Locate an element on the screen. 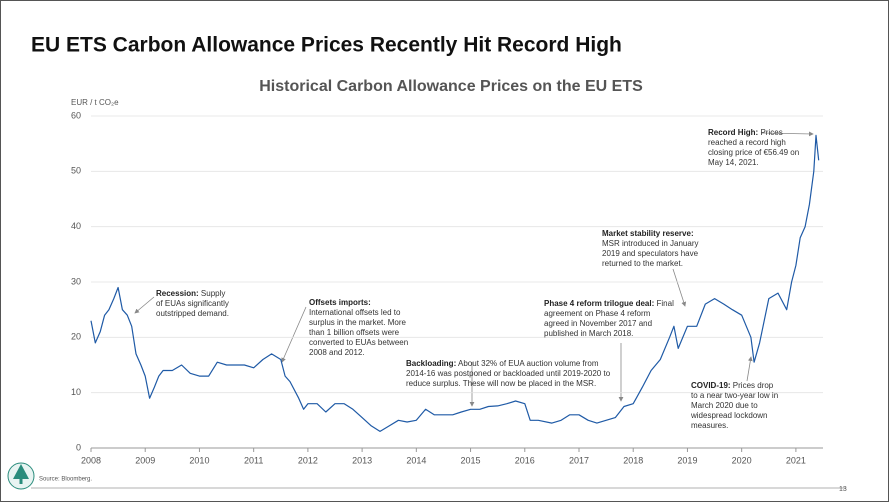 This screenshot has width=889, height=502. annotation-label: Offsets imports: is located at coordinates (340, 302).